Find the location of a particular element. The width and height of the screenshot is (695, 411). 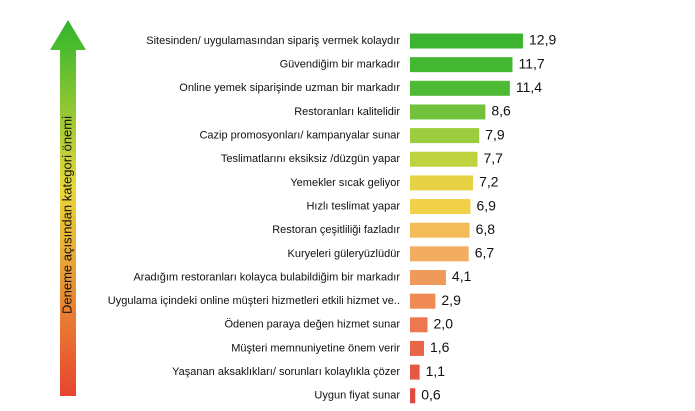

value-label: 2,0 is located at coordinates (444, 324).